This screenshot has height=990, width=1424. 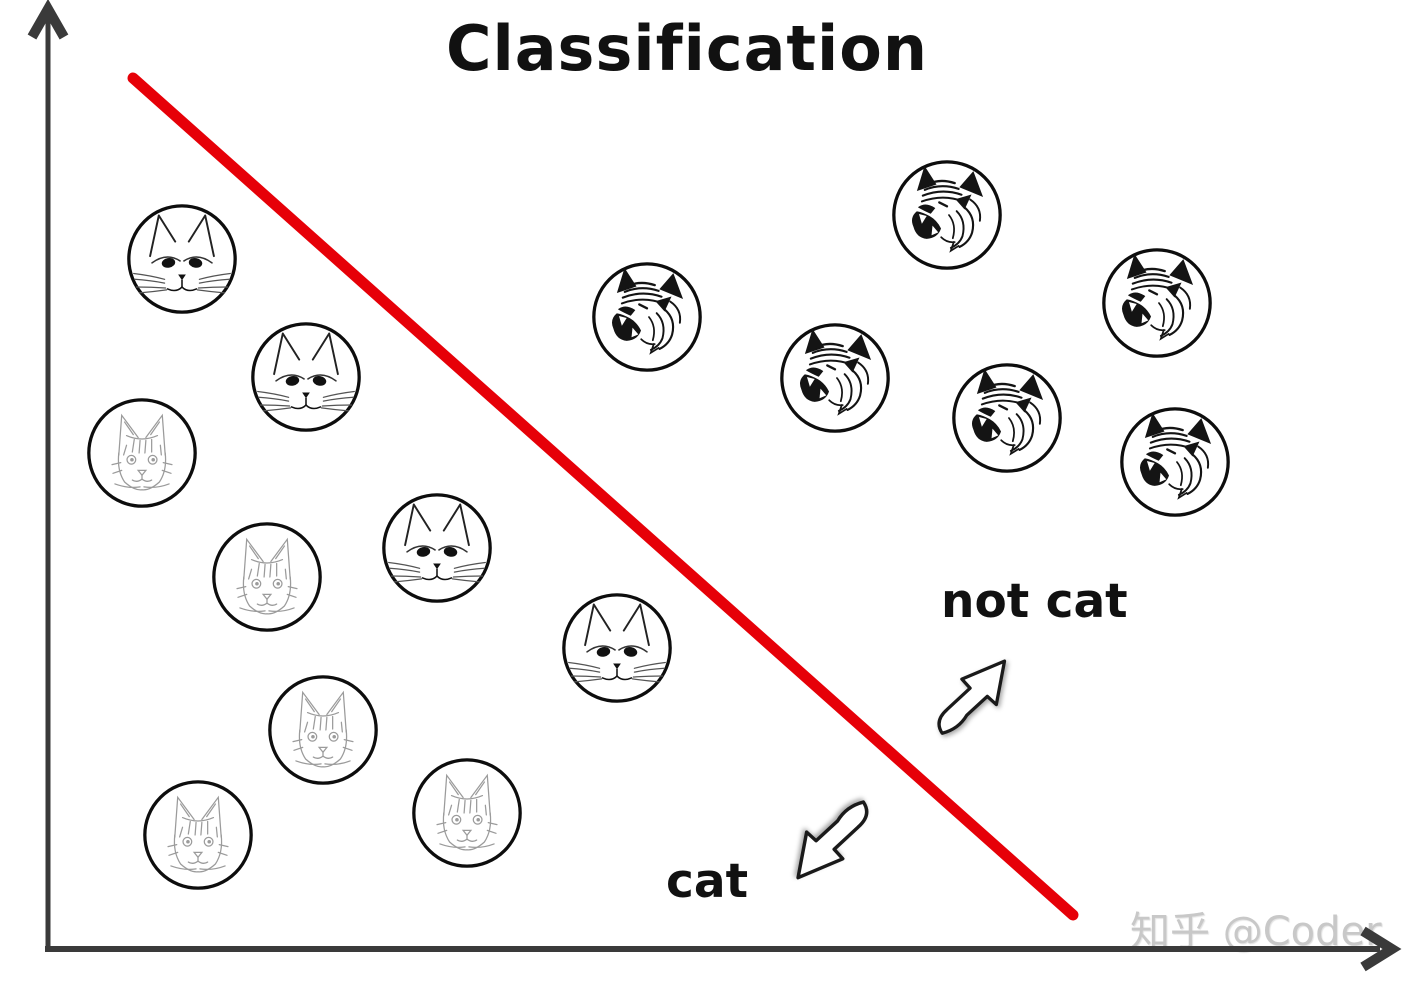 What do you see at coordinates (972, 697) in the screenshot?
I see `arrow-up-right-icon` at bounding box center [972, 697].